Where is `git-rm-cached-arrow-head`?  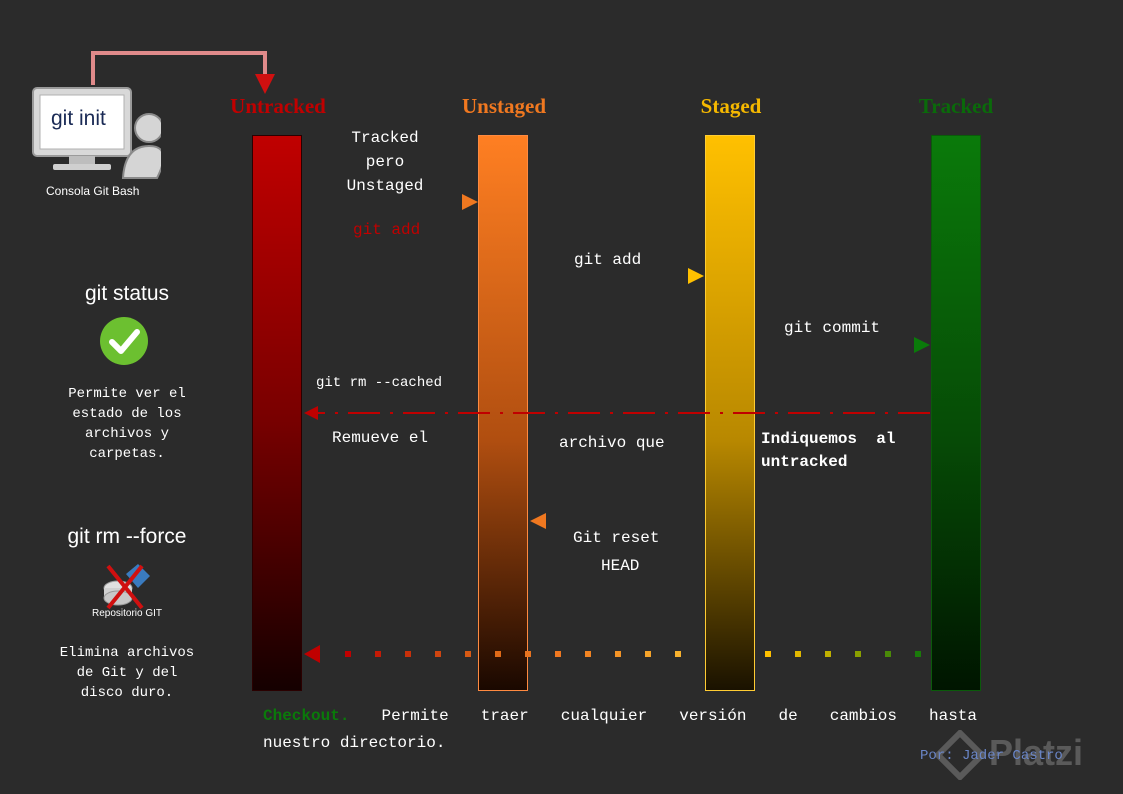
git-rm-cached-arrow-head is located at coordinates (311, 413).